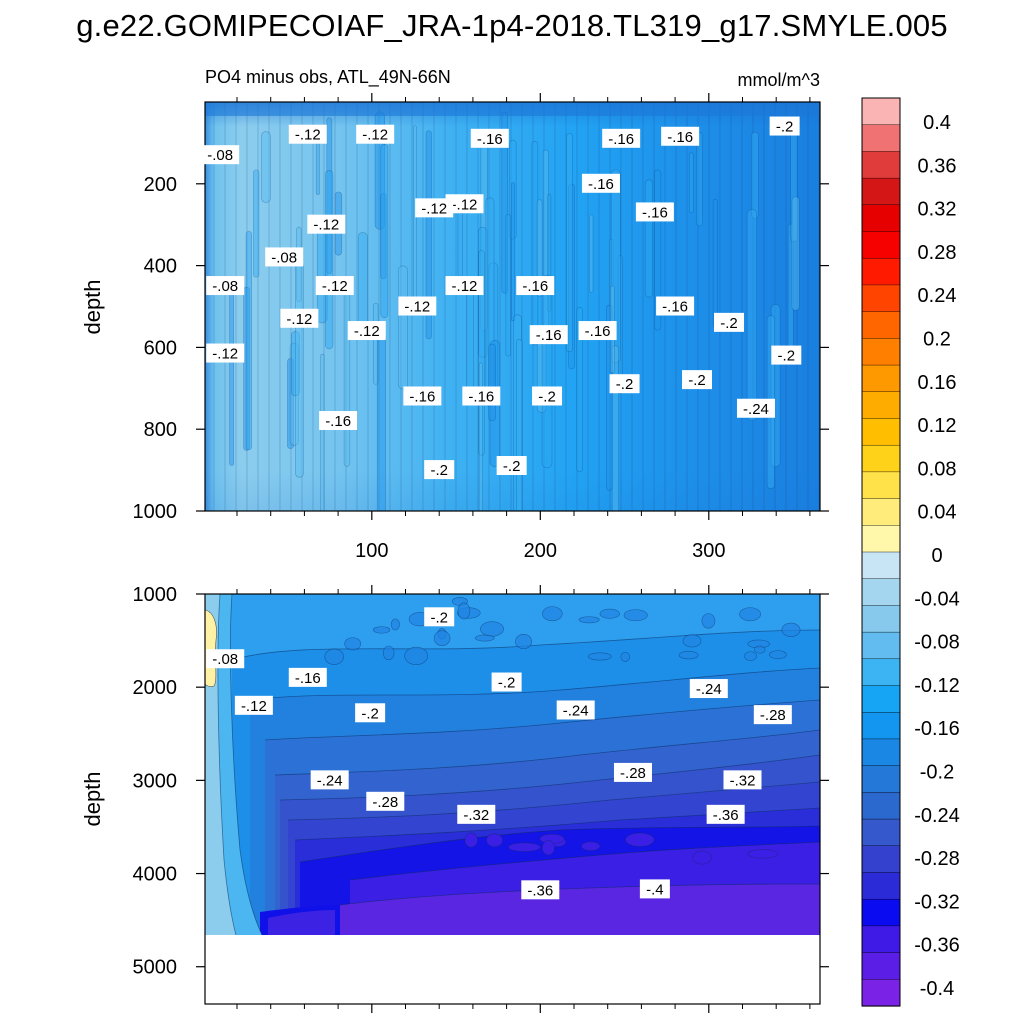 The image size is (1024, 1024). Describe the element at coordinates (743, 780) in the screenshot. I see `contour-label-text: -.32` at that location.